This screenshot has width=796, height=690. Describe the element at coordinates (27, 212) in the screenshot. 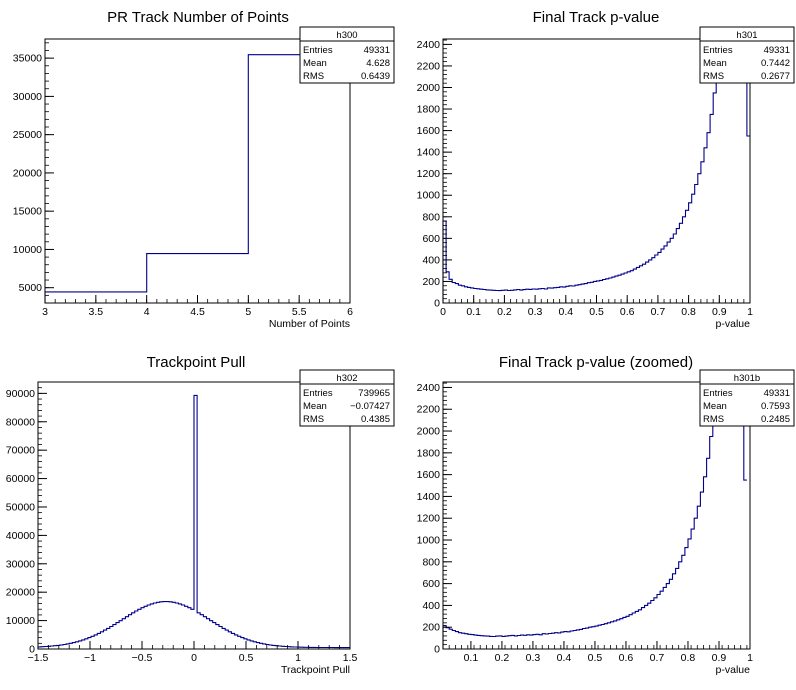

I see `y-tick-label: 15000` at that location.